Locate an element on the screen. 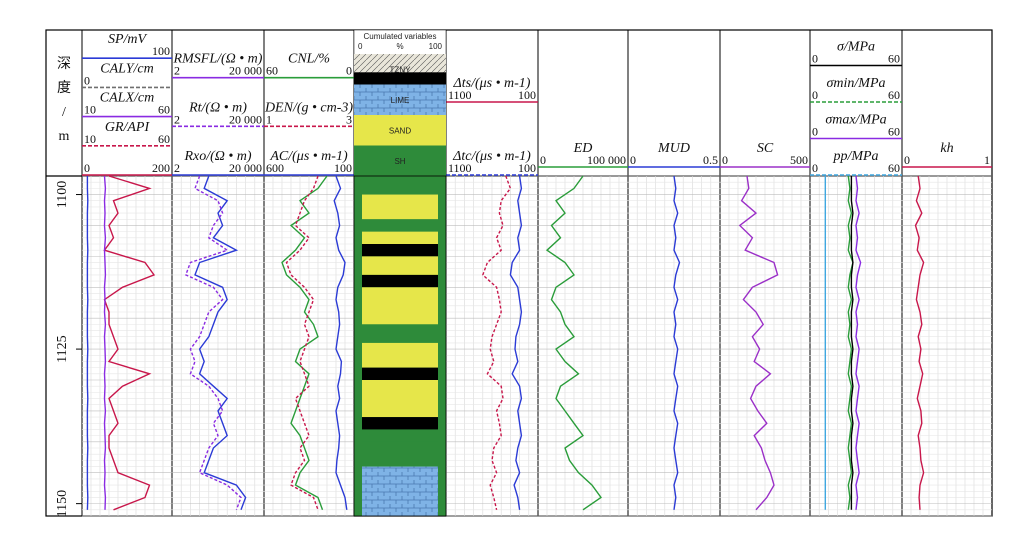  depth-label-char: 深 is located at coordinates (64, 64).